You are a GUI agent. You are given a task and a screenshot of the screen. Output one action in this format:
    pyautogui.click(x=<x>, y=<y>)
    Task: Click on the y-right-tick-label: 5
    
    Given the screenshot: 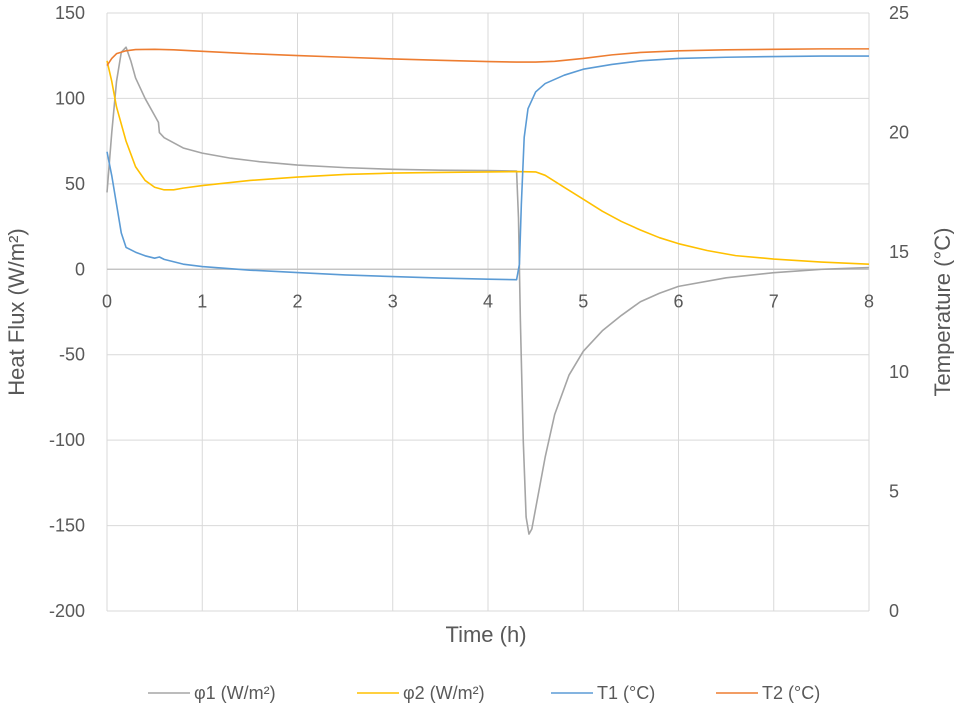 What is the action you would take?
    pyautogui.click(x=894, y=491)
    